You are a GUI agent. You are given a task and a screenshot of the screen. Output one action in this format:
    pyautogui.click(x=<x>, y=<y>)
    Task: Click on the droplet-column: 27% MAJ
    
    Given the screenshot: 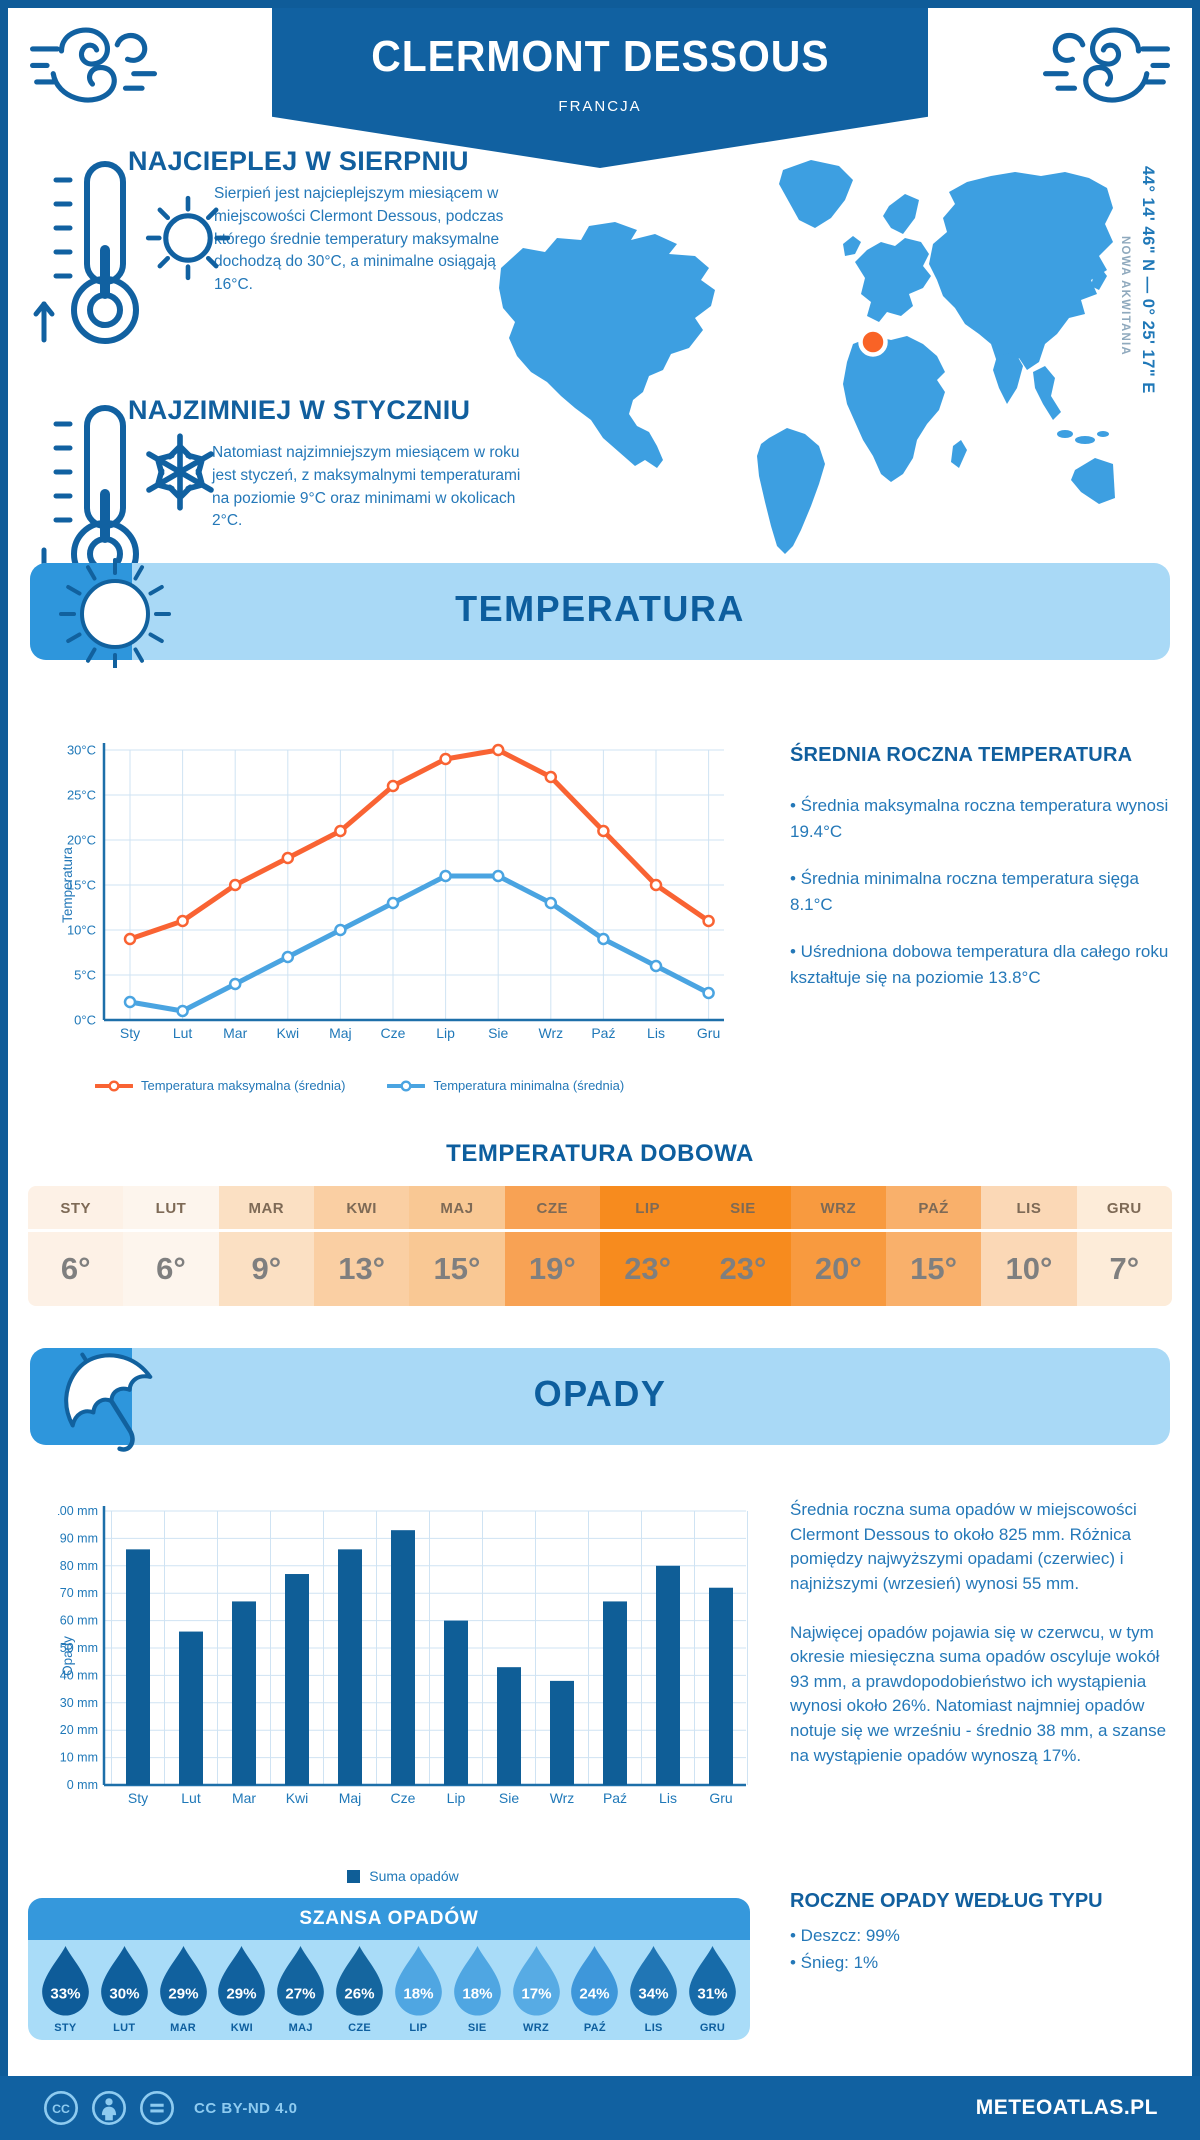 What is the action you would take?
    pyautogui.click(x=301, y=1992)
    